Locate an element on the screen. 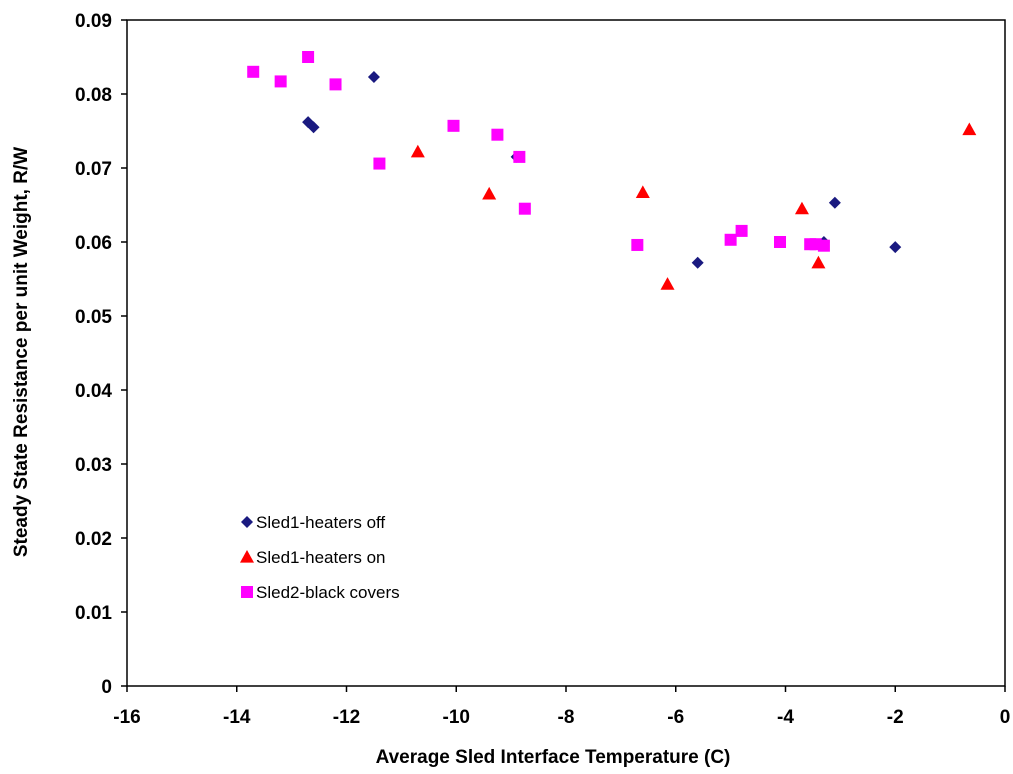  y-tick-label: 0.09 is located at coordinates (93, 21).